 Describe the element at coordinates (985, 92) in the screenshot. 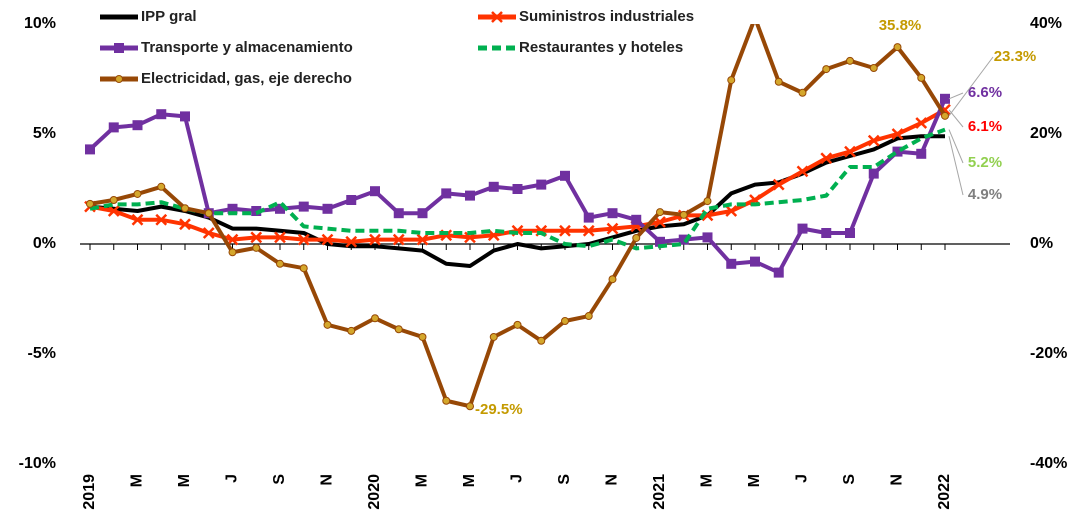

I see `value-label: 6.6%` at that location.